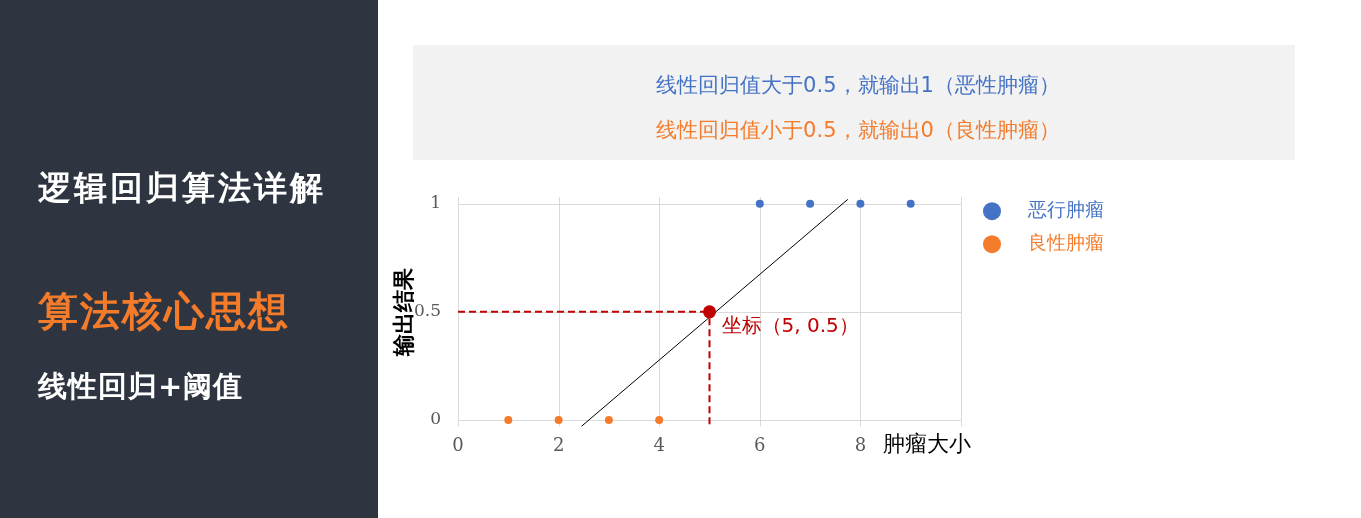  Describe the element at coordinates (458, 444) in the screenshot. I see `x-tick-label: 0` at that location.